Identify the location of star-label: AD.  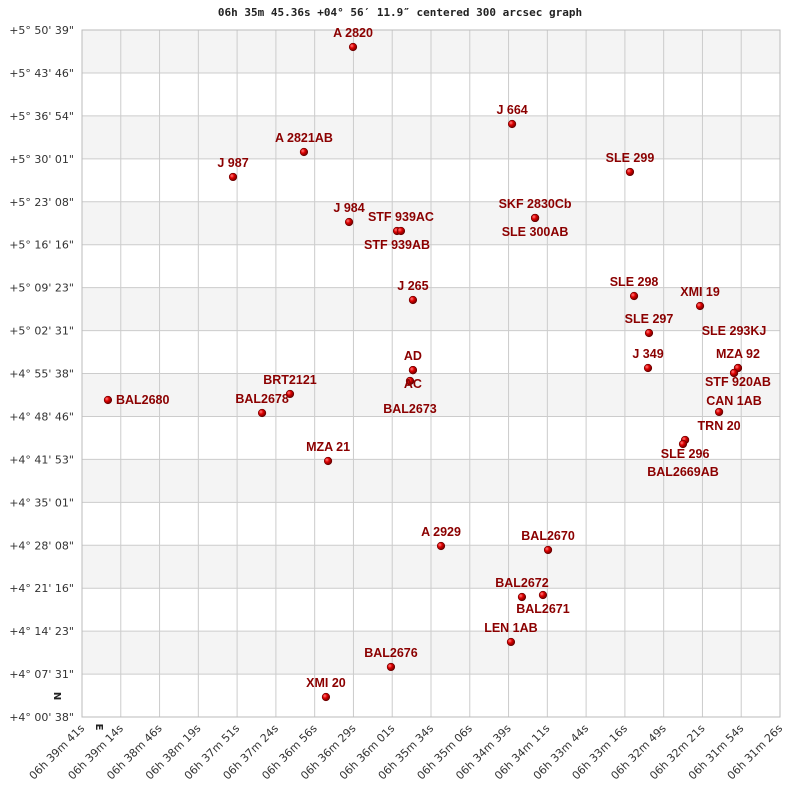
(413, 356).